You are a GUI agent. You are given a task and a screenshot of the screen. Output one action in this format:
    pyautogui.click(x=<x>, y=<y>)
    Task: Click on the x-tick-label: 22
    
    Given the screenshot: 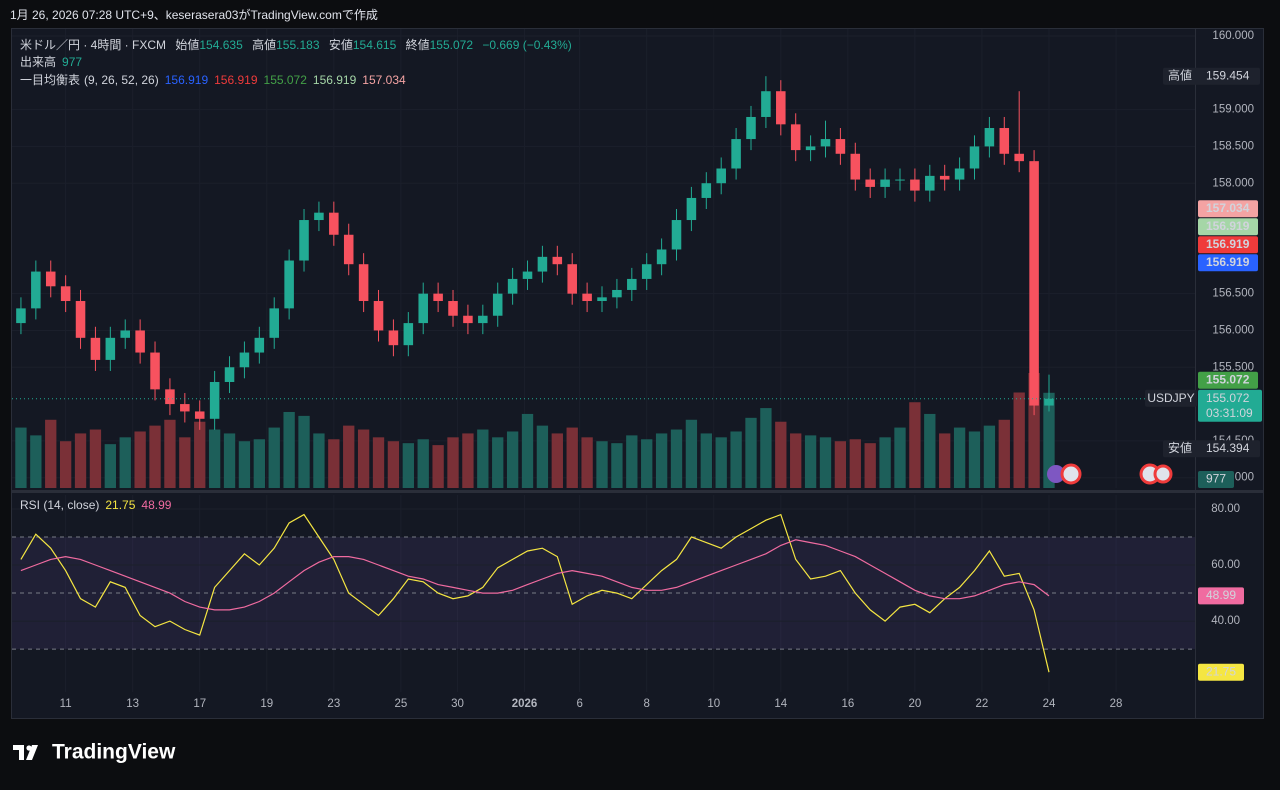 What is the action you would take?
    pyautogui.click(x=982, y=704)
    